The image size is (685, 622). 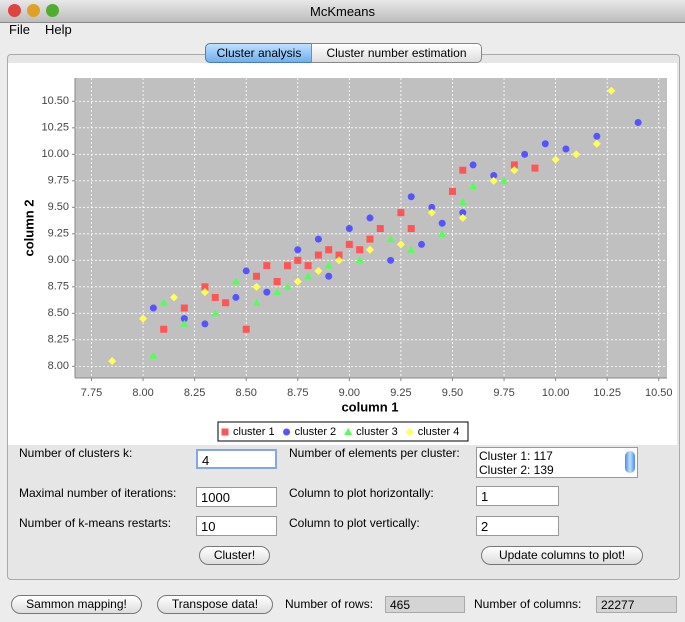 I want to click on y-tick-label: 10.50, so click(x=55, y=101).